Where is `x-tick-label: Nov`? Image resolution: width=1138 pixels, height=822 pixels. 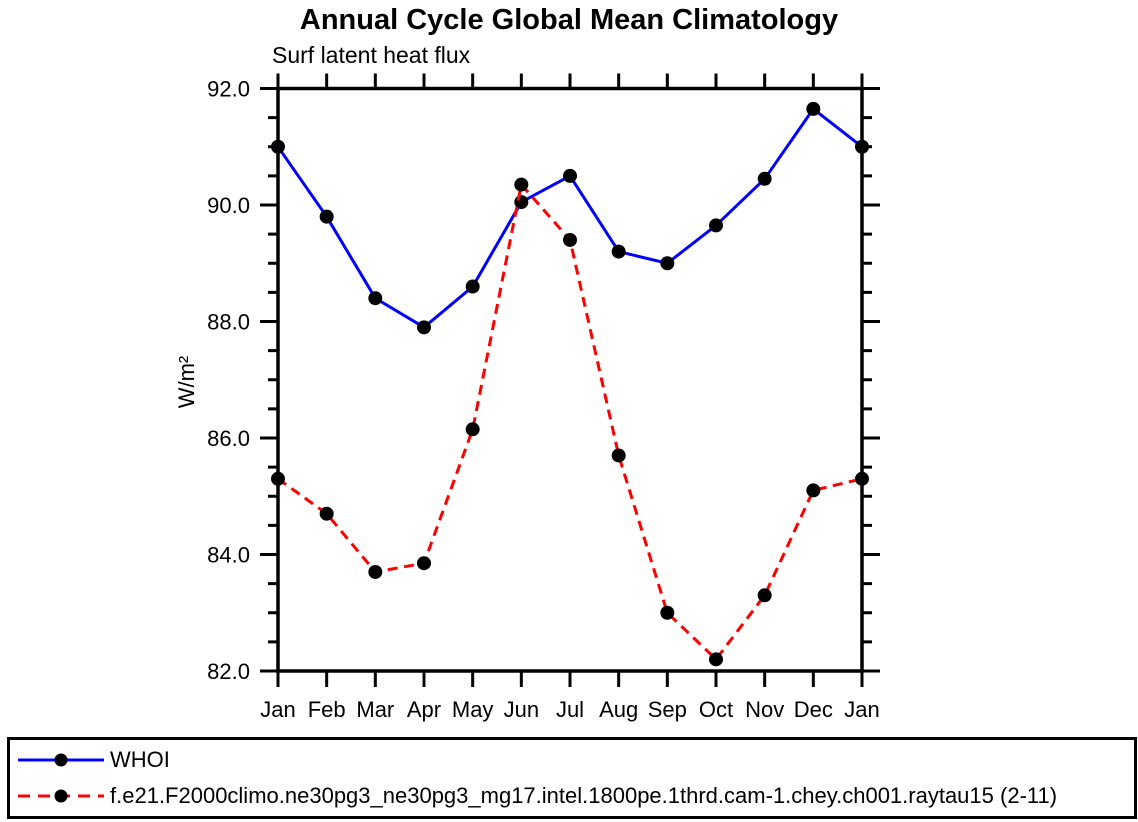
x-tick-label: Nov is located at coordinates (764, 709).